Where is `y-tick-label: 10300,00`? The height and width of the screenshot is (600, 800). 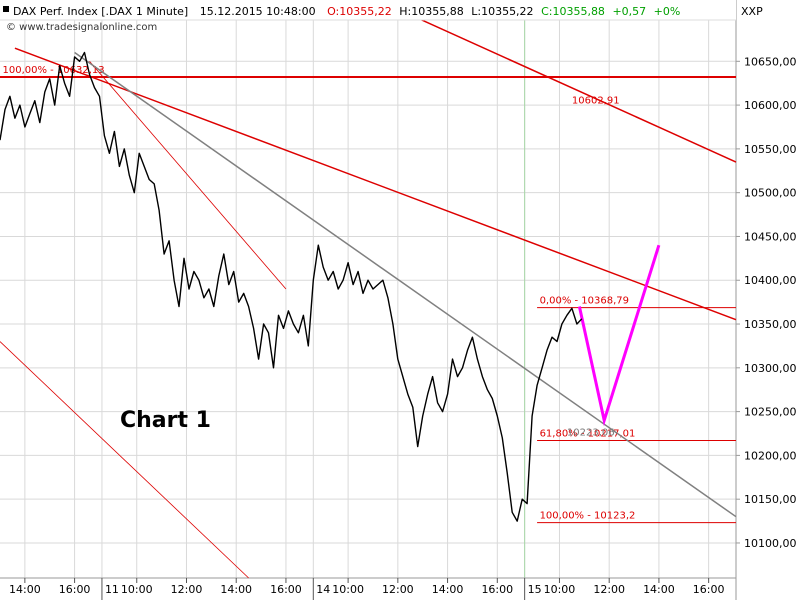 y-tick-label: 10300,00 is located at coordinates (770, 368).